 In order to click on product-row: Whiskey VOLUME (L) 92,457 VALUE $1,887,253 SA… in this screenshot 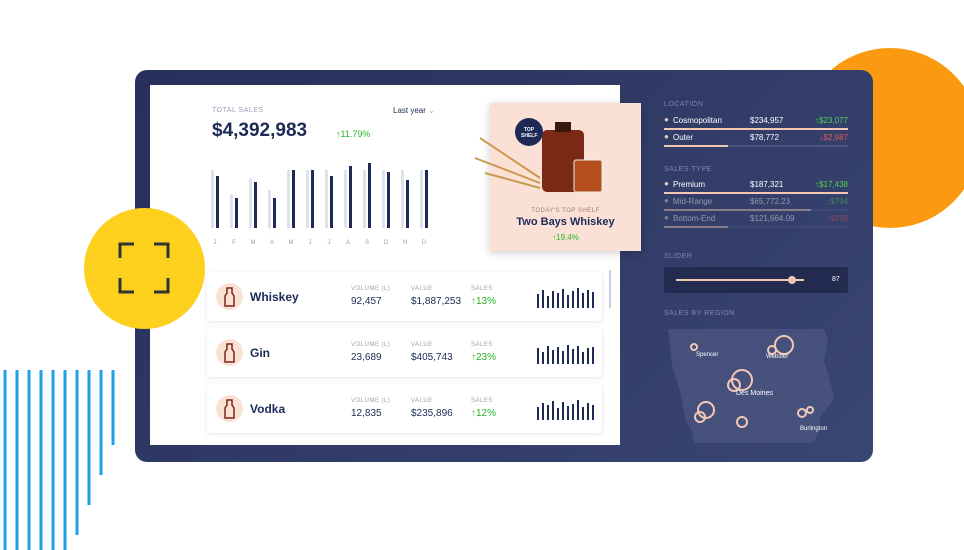, I will do `click(404, 296)`.